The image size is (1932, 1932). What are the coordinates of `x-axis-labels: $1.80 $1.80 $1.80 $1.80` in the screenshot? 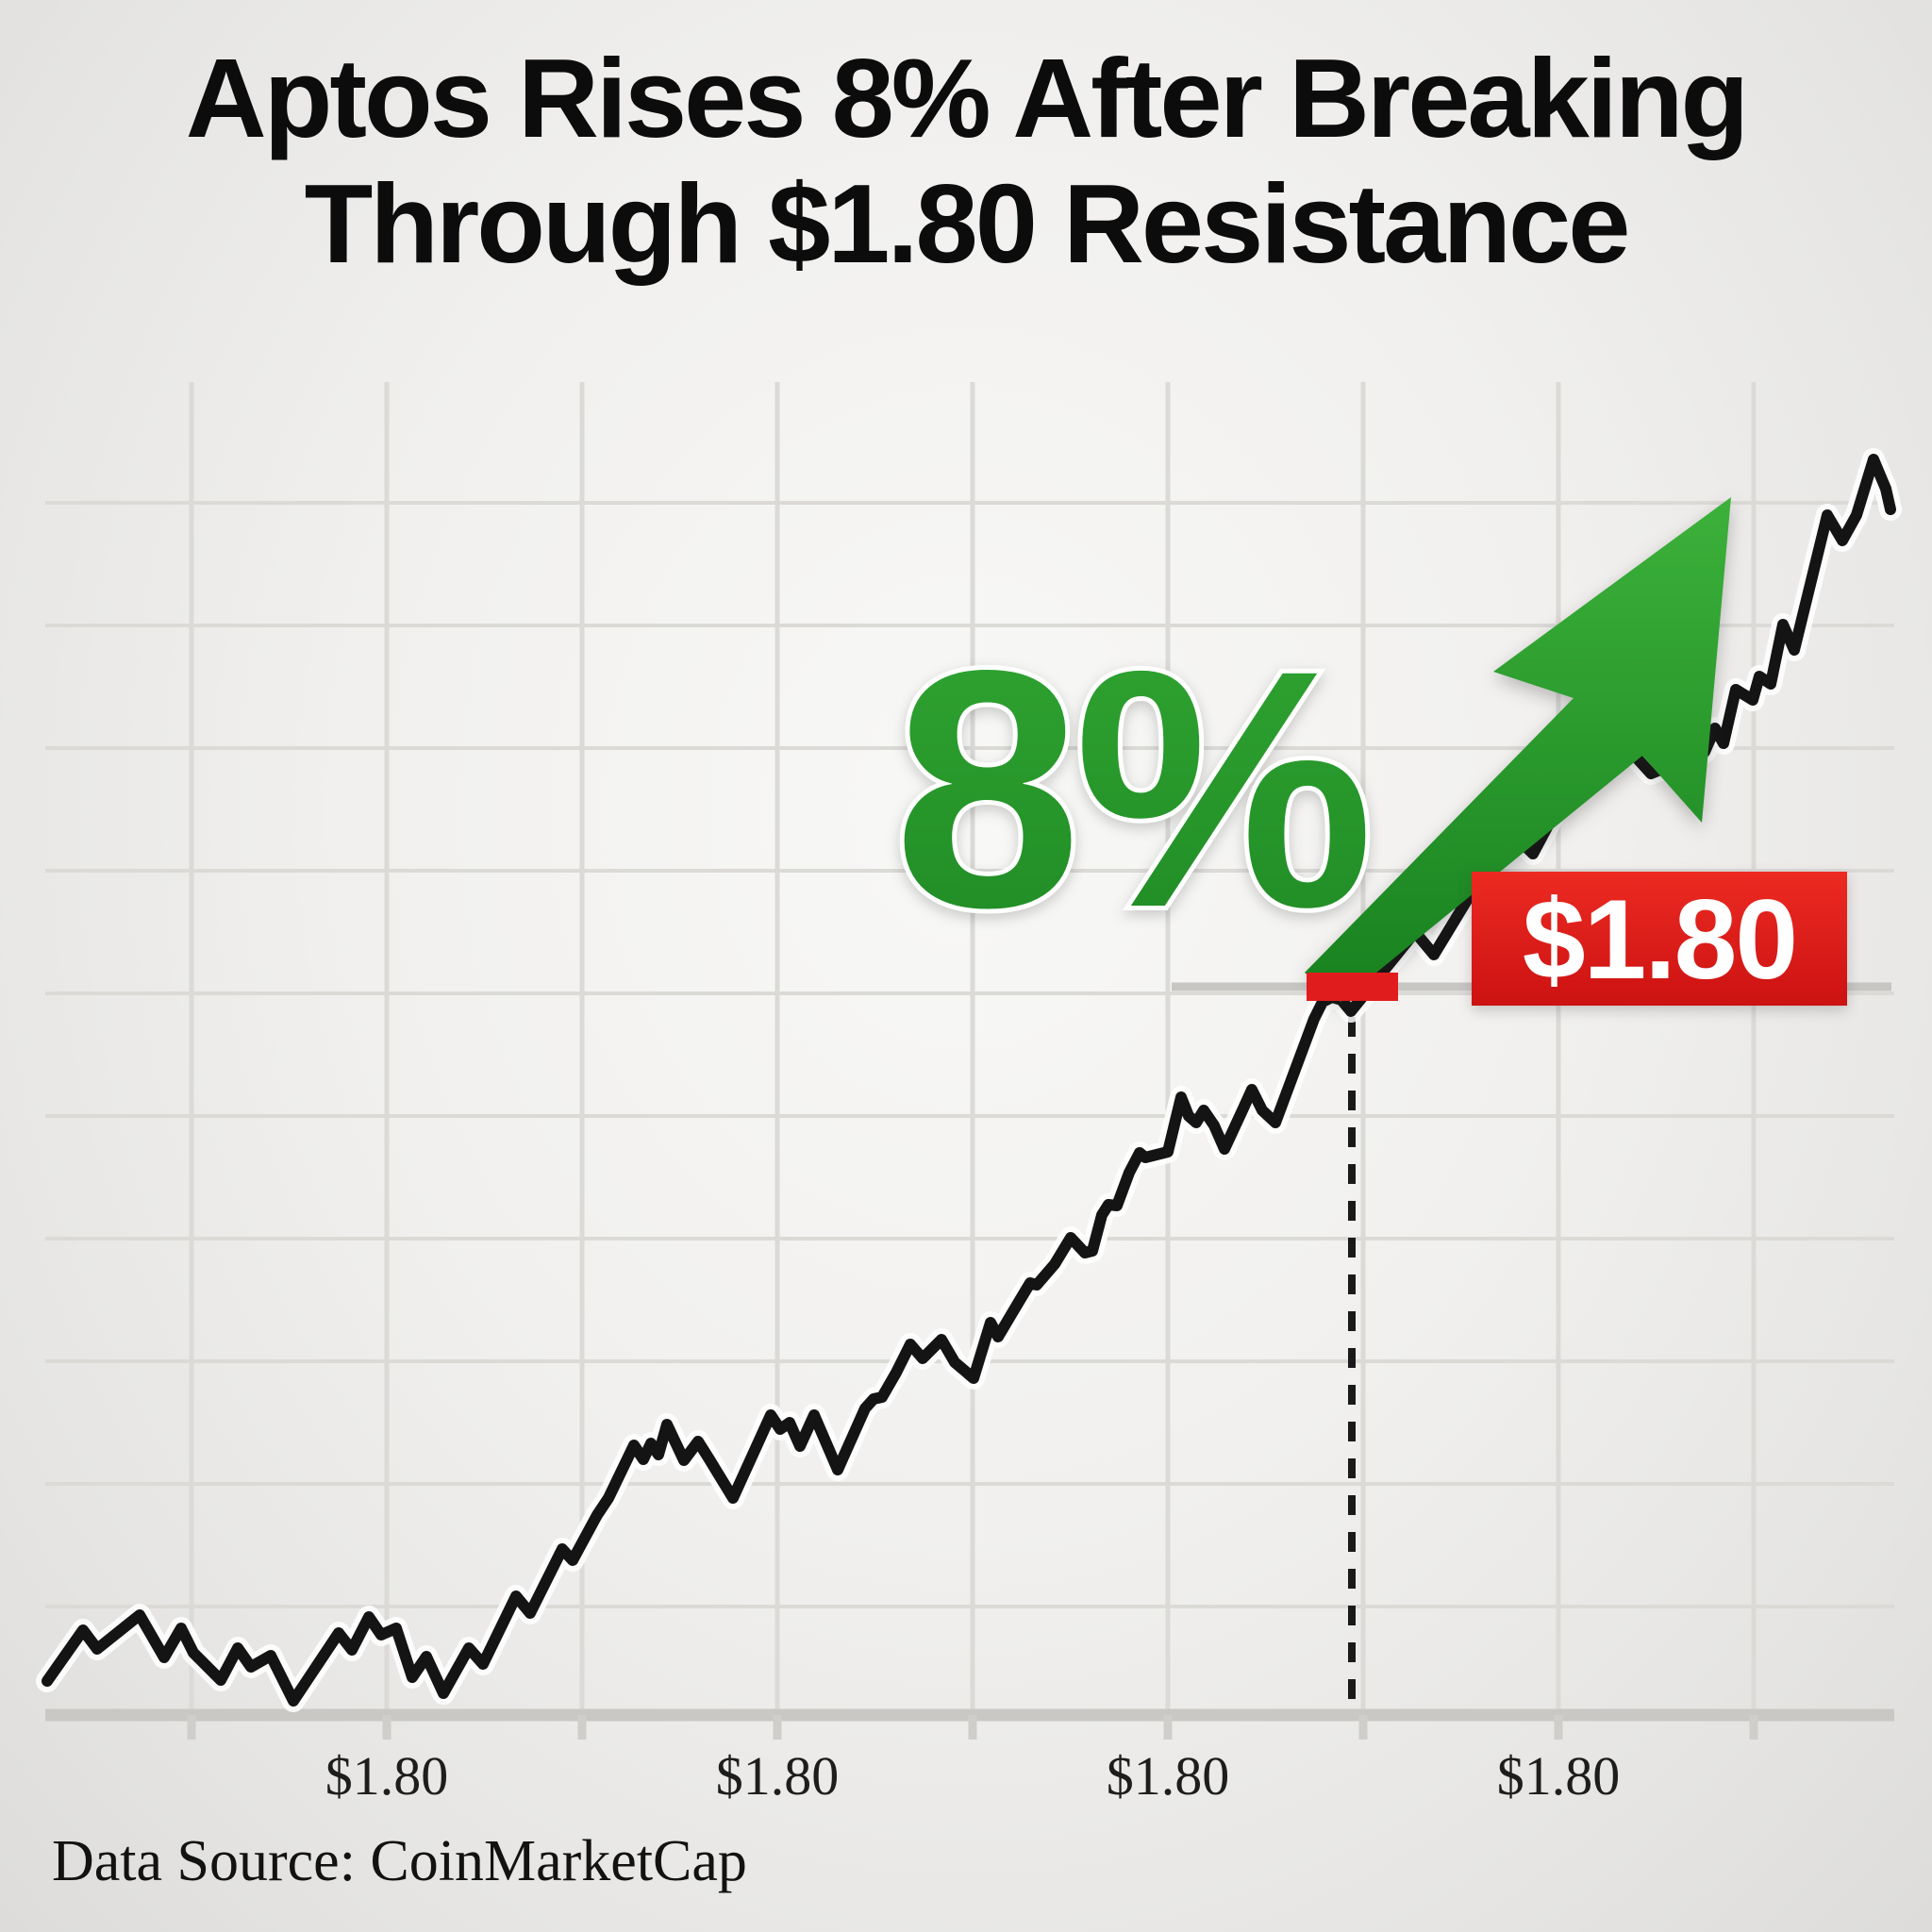 It's located at (973, 1776).